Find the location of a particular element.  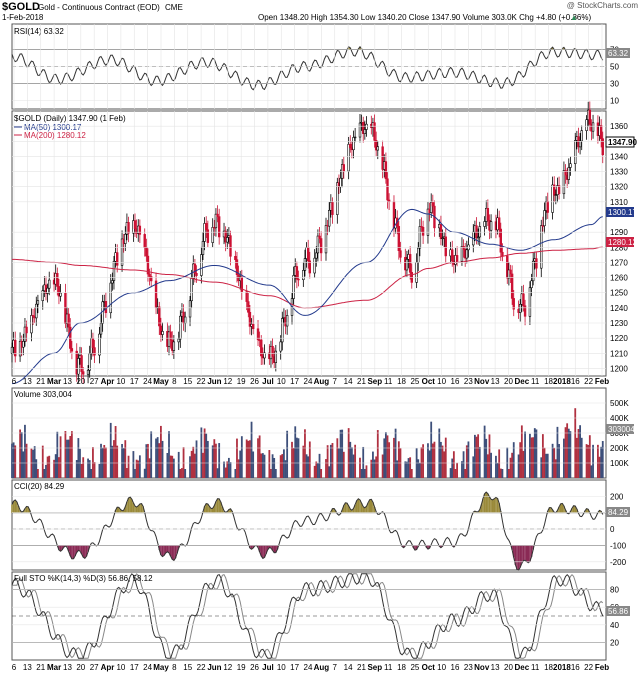

y-tick-label: 1210 is located at coordinates (619, 353).